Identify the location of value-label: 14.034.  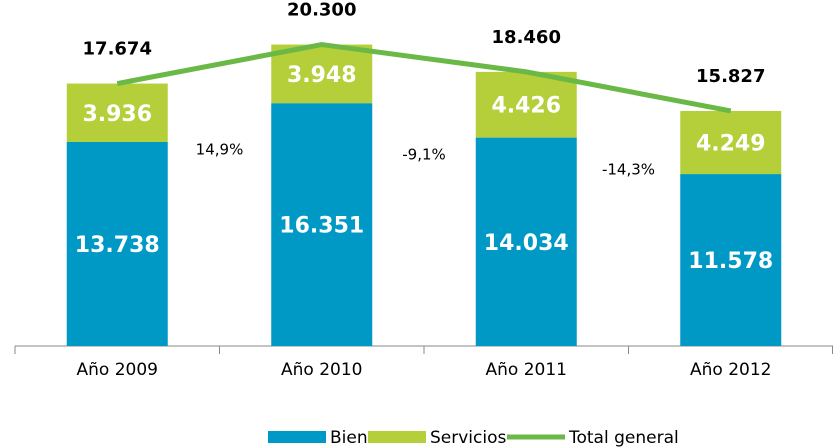
(526, 243).